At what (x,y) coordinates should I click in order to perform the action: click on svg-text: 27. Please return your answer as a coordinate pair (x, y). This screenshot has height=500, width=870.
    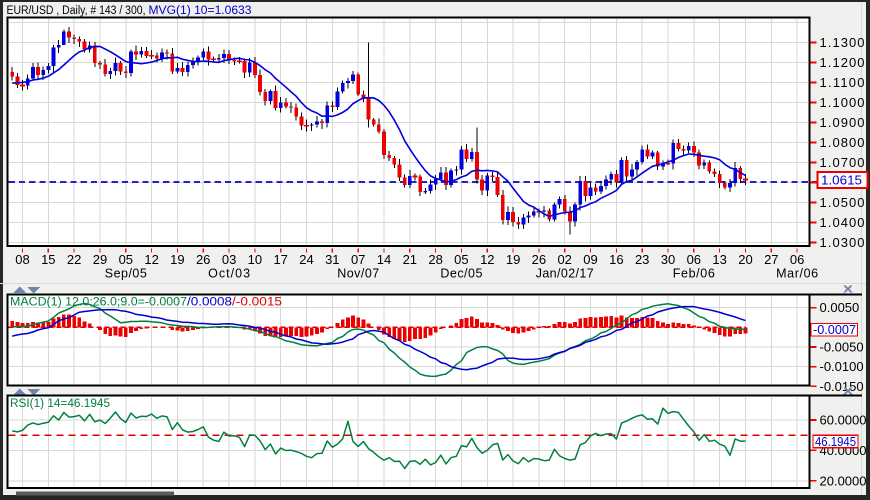
    Looking at the image, I should click on (771, 259).